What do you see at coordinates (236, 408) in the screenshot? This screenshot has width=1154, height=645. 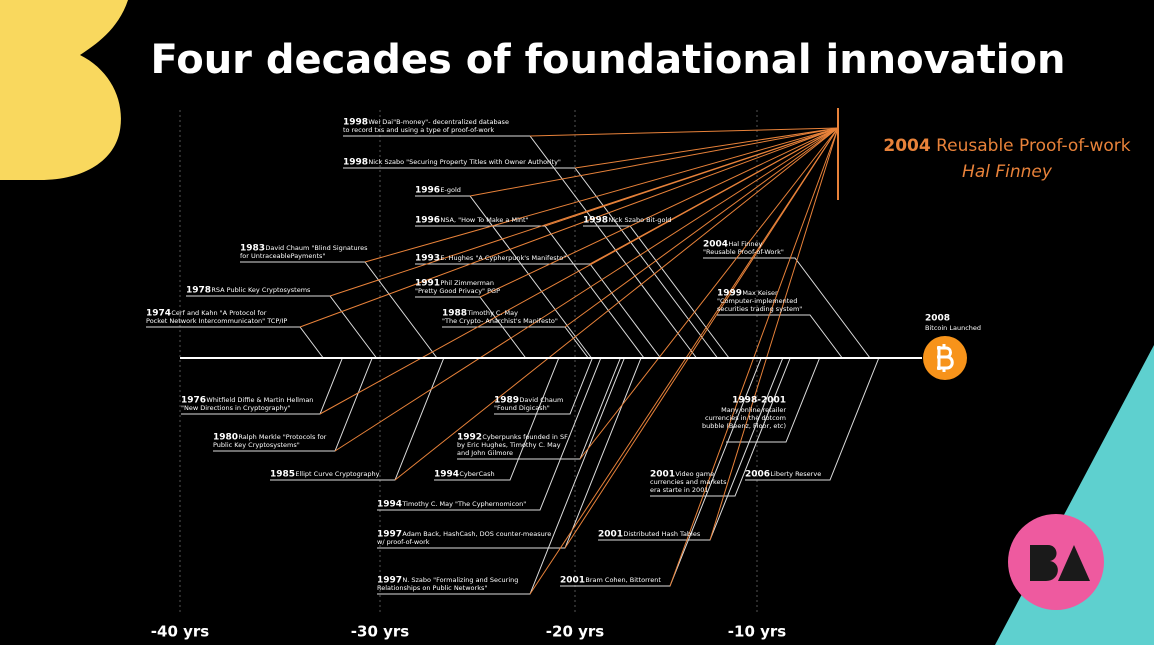 I see `event-text: "New Directions in Cryptography"` at bounding box center [236, 408].